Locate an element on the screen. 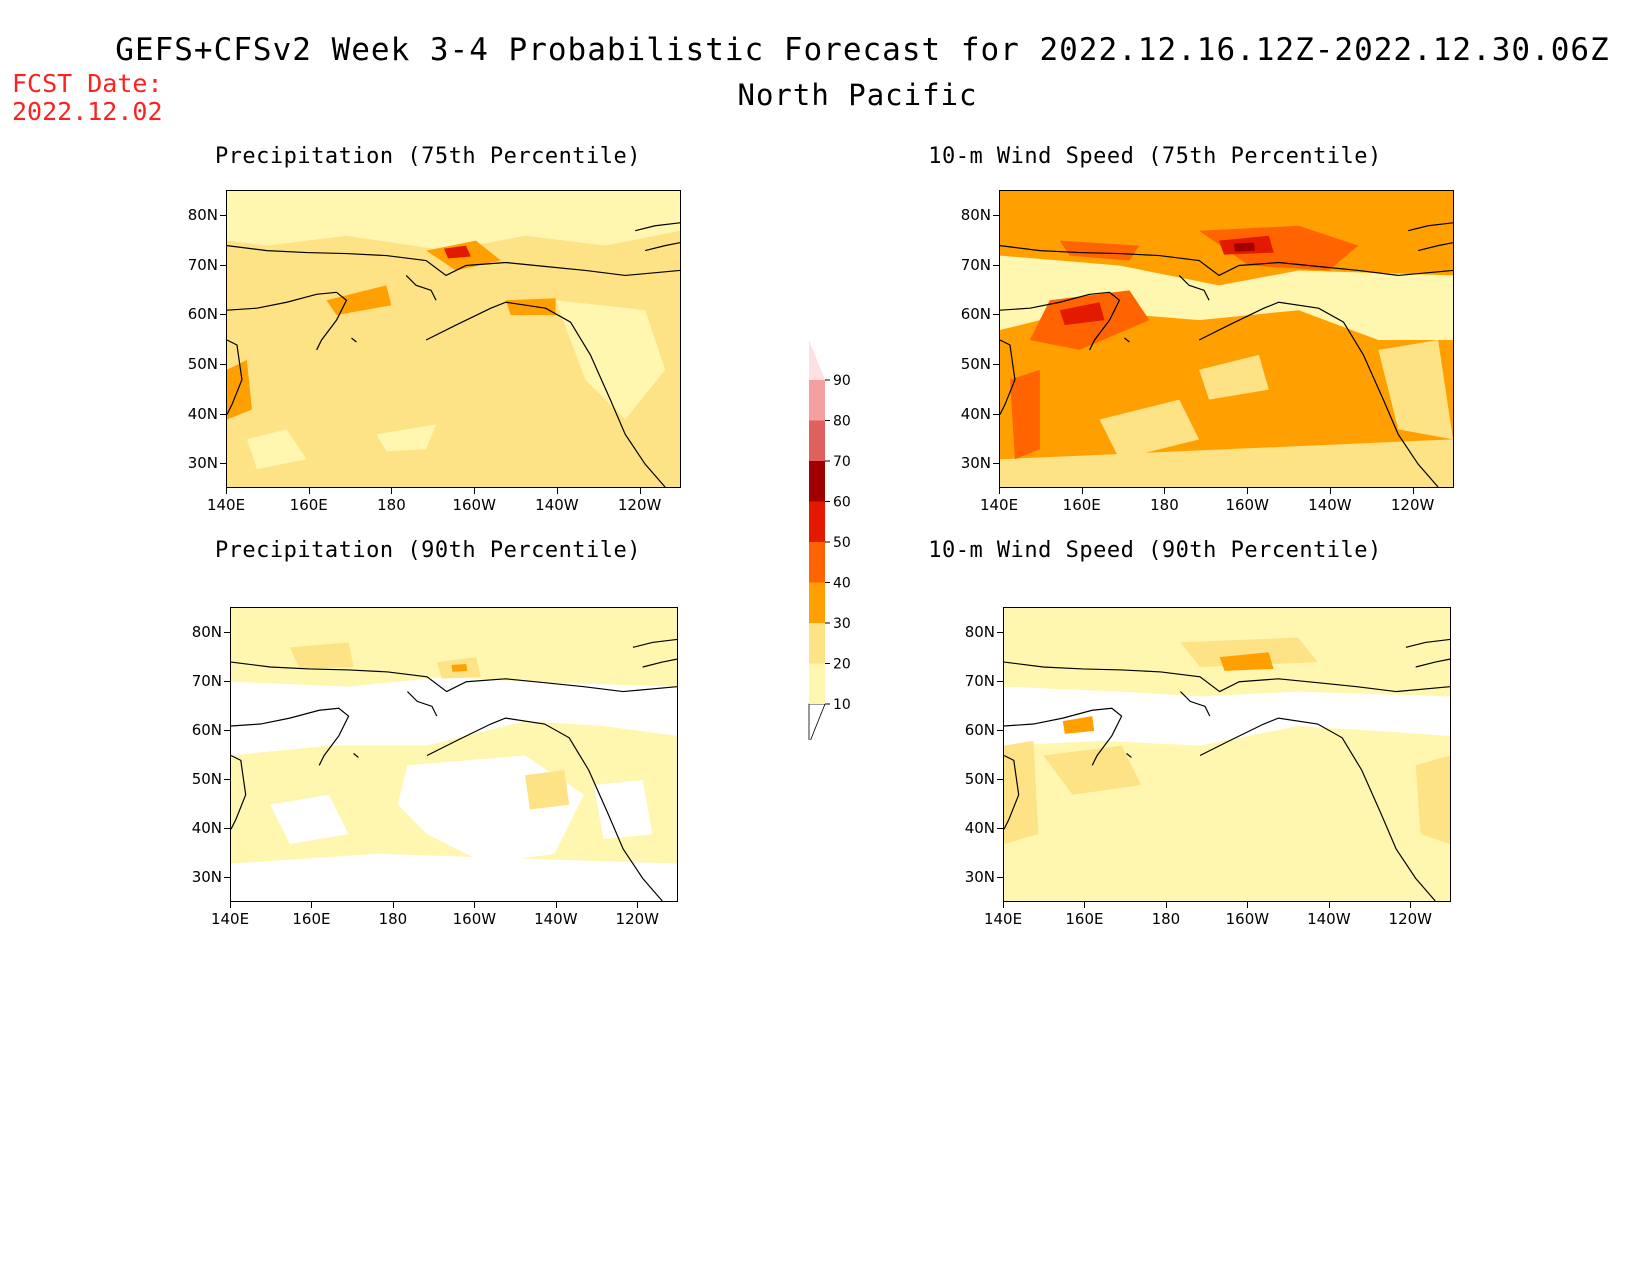 This screenshot has height=1275, width=1650. colorbar-level-label: 10 is located at coordinates (842, 705).